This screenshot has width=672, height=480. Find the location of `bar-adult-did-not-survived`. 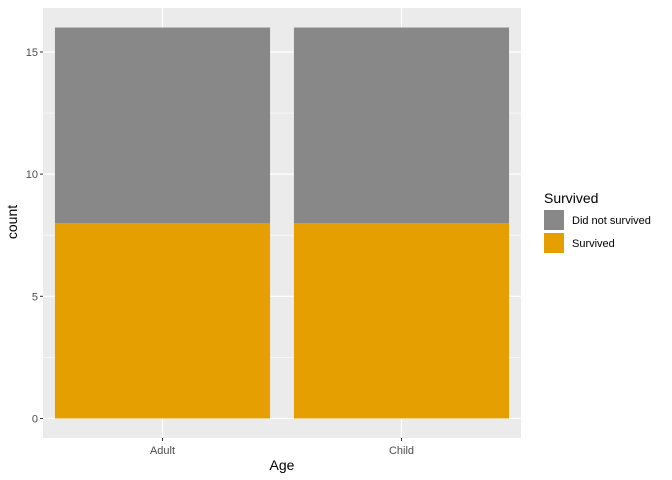

bar-adult-did-not-survived is located at coordinates (162, 125).